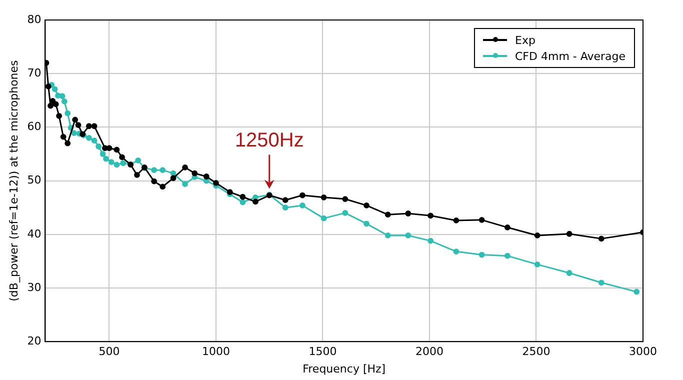 The image size is (683, 380). Describe the element at coordinates (344, 369) in the screenshot. I see `x-axis-title: Frequency [Hz]` at that location.